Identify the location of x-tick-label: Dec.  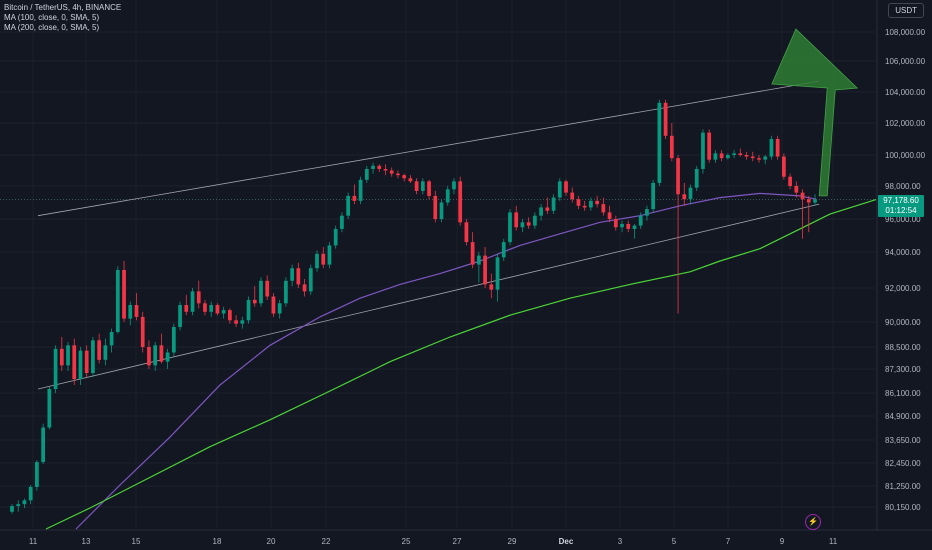
(566, 541).